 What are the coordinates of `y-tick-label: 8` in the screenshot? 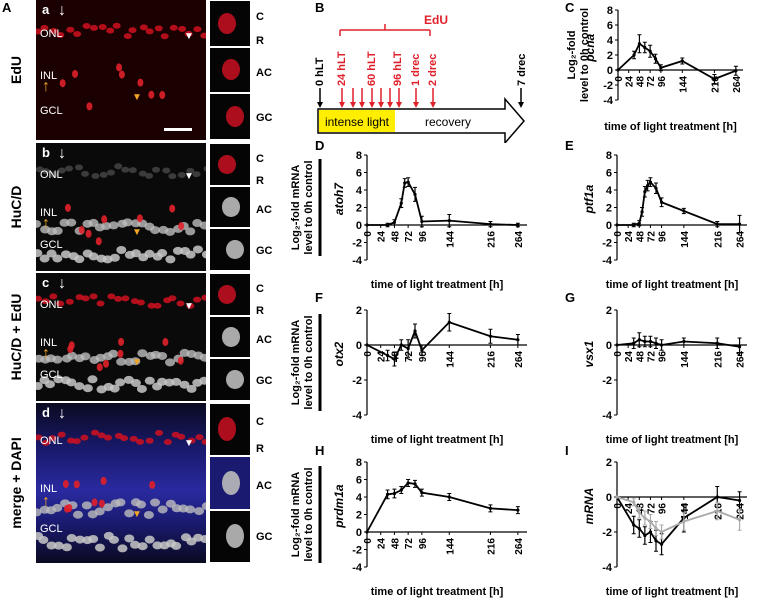 It's located at (359, 463).